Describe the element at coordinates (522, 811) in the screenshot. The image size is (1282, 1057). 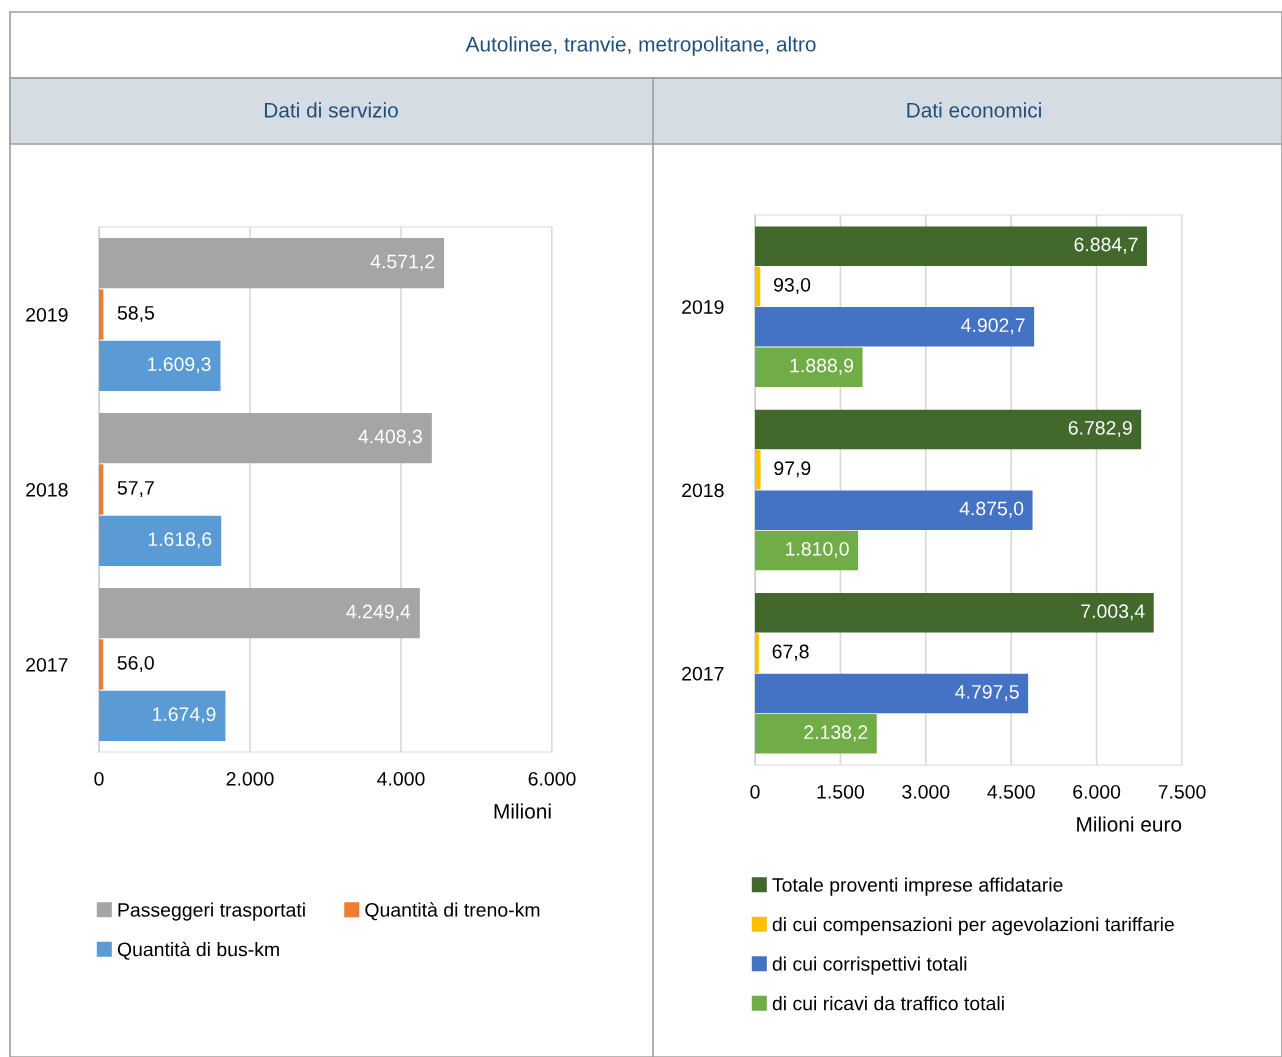
I see `x-axis-title: Milioni` at that location.